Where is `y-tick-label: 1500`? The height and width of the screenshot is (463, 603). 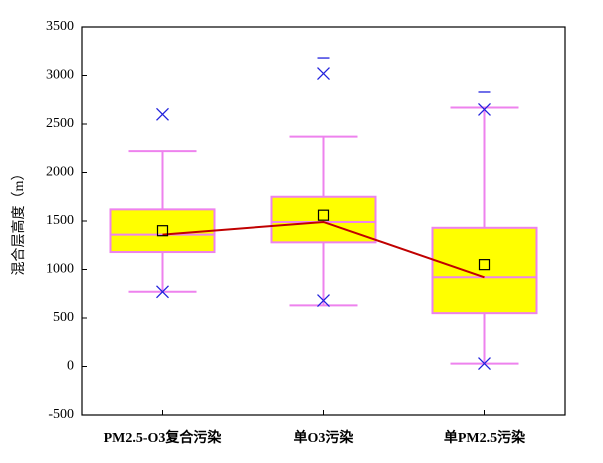 y-tick-label: 1500 is located at coordinates (60, 220).